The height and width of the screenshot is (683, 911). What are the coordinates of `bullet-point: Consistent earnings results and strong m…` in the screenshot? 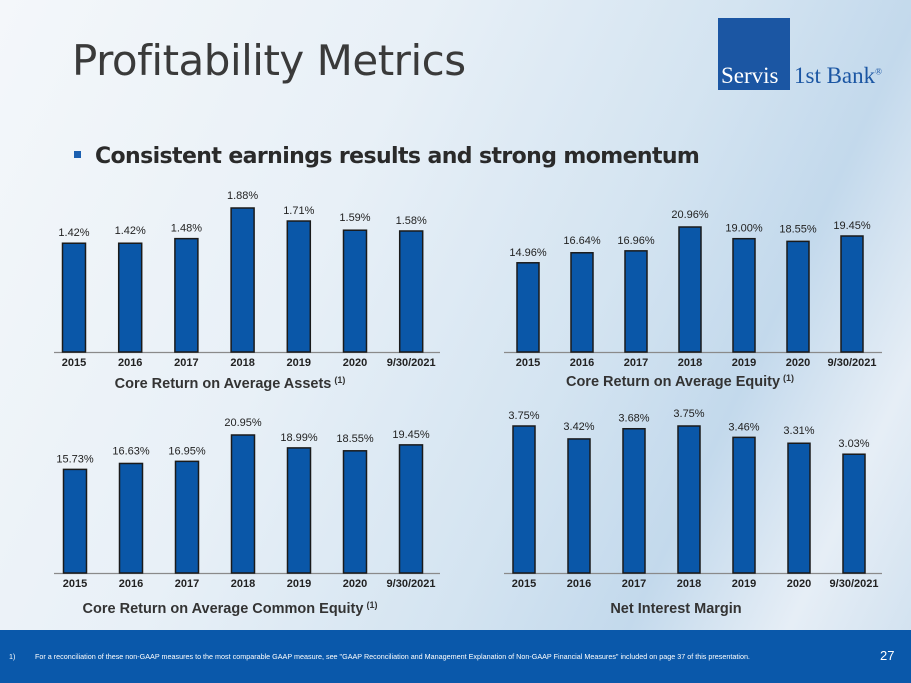 It's located at (387, 156).